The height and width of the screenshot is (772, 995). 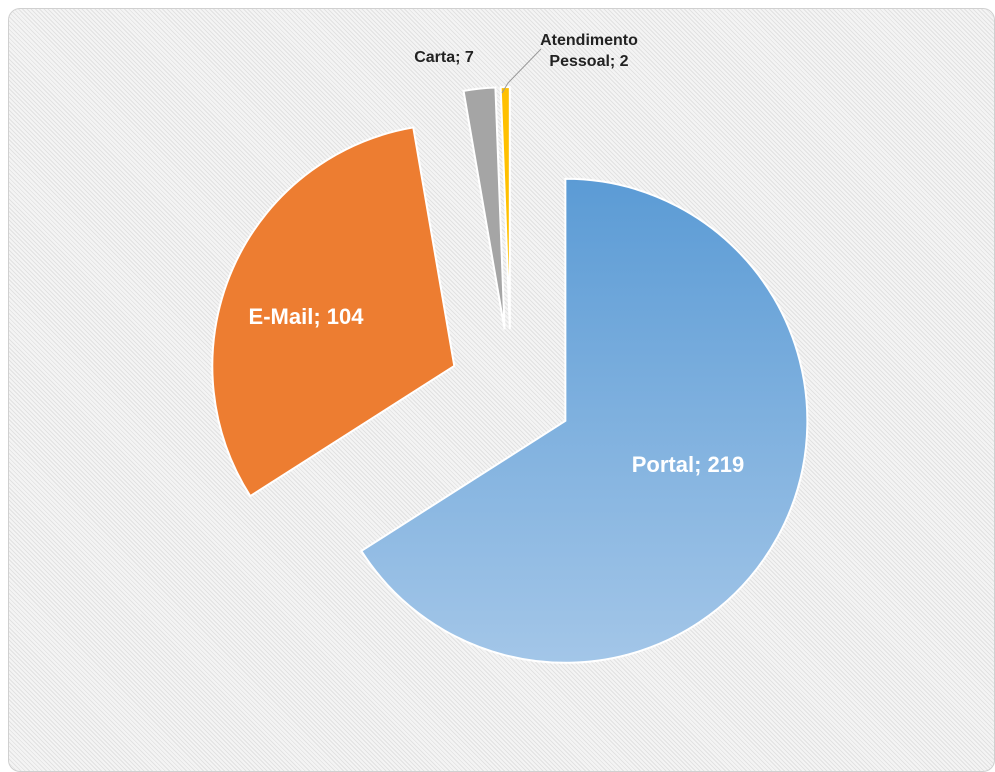 What do you see at coordinates (688, 464) in the screenshot?
I see `data-label: Portal; 219` at bounding box center [688, 464].